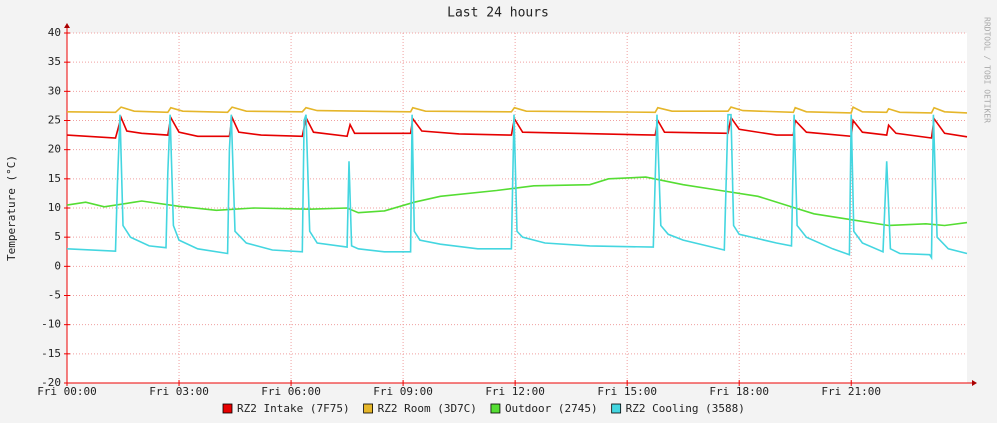  Describe the element at coordinates (51, 324) in the screenshot. I see `y-tick-label: -10` at that location.